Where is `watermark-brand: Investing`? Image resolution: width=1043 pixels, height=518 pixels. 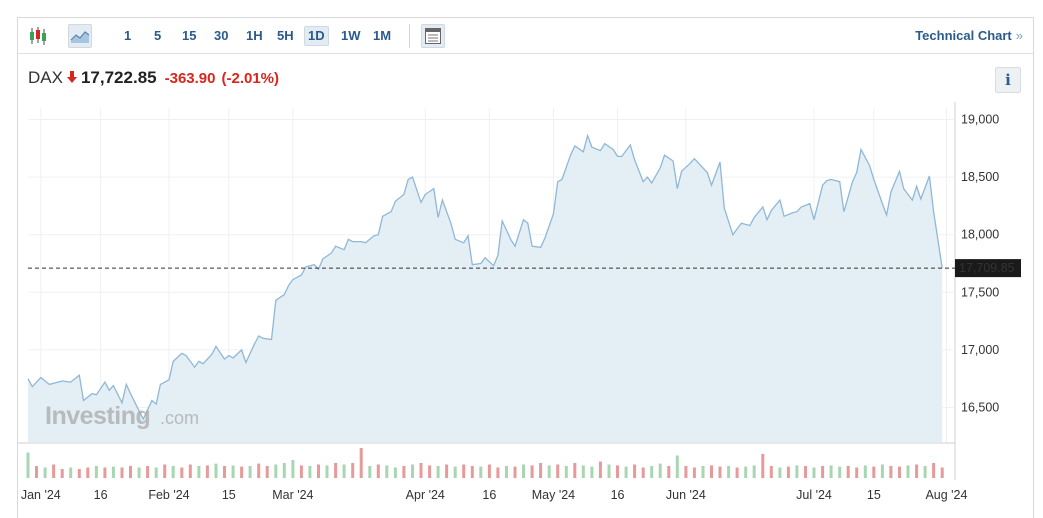
watermark-brand: Investing is located at coordinates (97, 416).